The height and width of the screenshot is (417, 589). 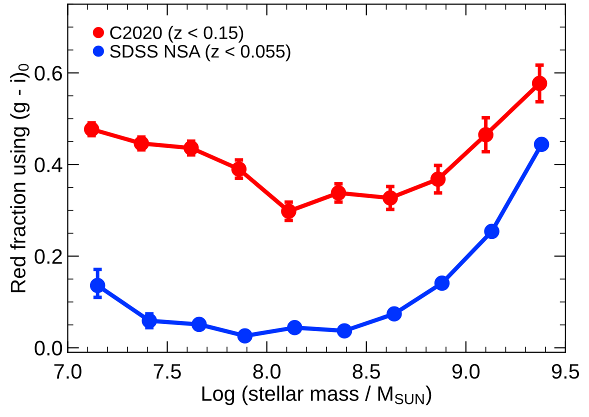 I want to click on legend-label: SDSS NSA (z < 0.055), so click(x=200, y=53).